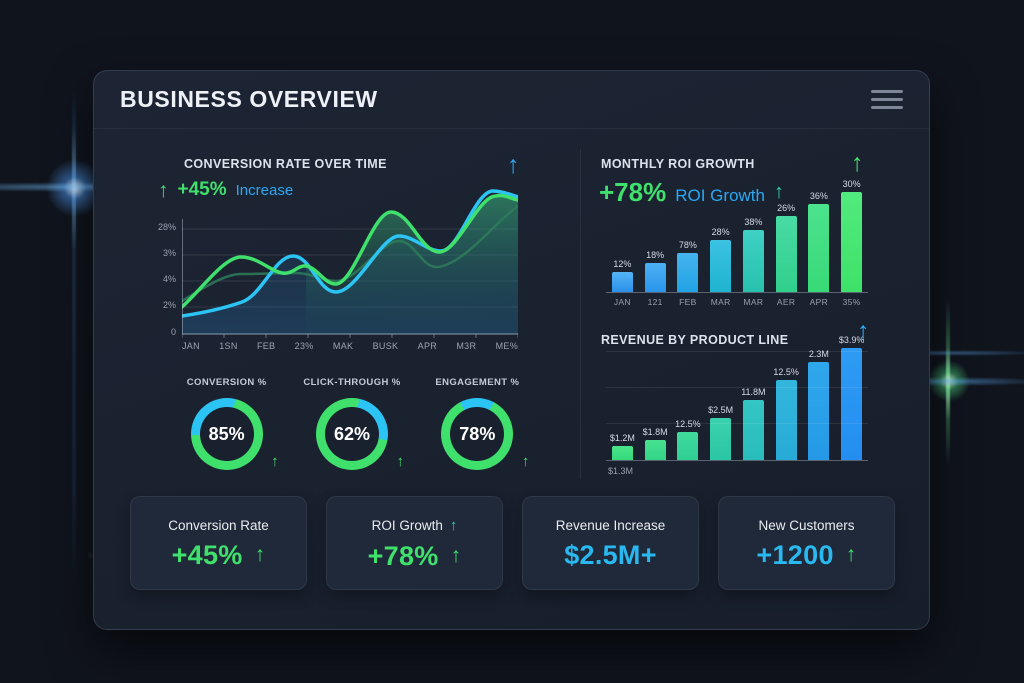 This screenshot has height=683, width=1024. What do you see at coordinates (819, 241) in the screenshot?
I see `bar: 36%` at bounding box center [819, 241].